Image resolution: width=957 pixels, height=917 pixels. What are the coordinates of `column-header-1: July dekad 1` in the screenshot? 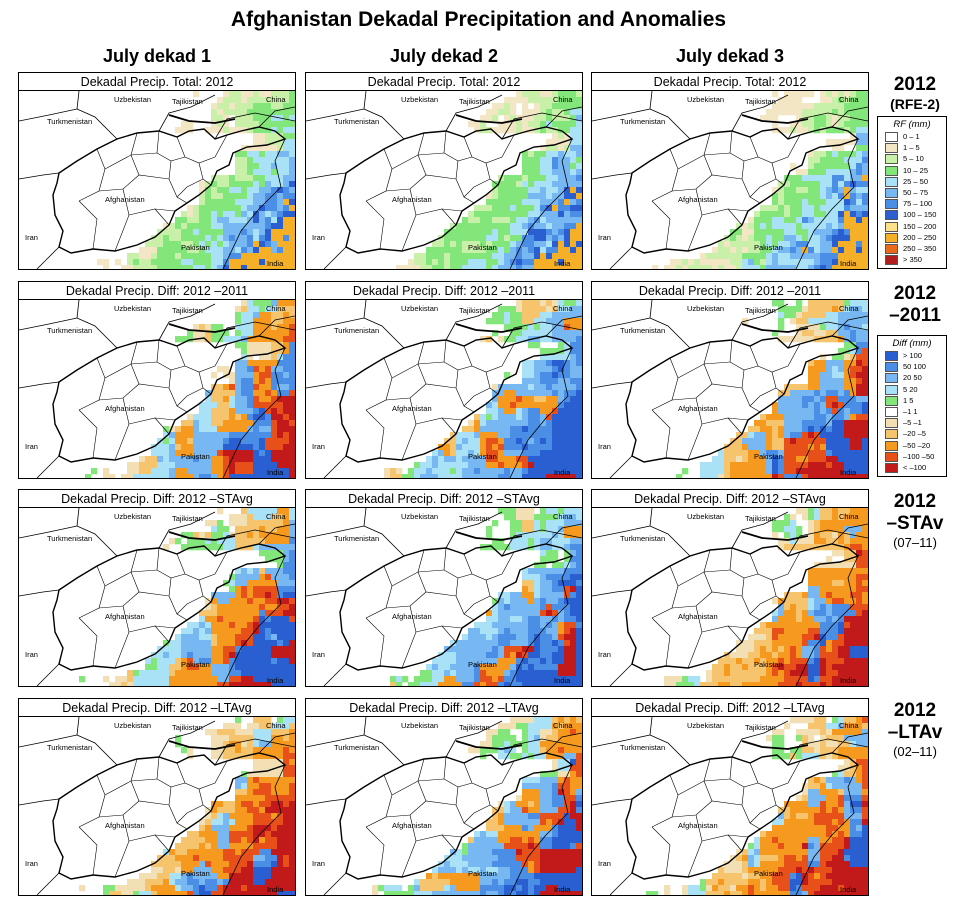 It's located at (157, 56).